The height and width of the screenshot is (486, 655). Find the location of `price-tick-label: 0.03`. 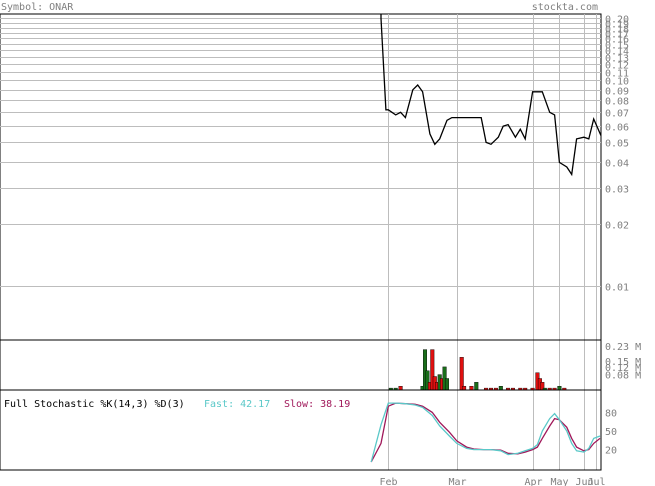

price-tick-label: 0.03 is located at coordinates (617, 190).